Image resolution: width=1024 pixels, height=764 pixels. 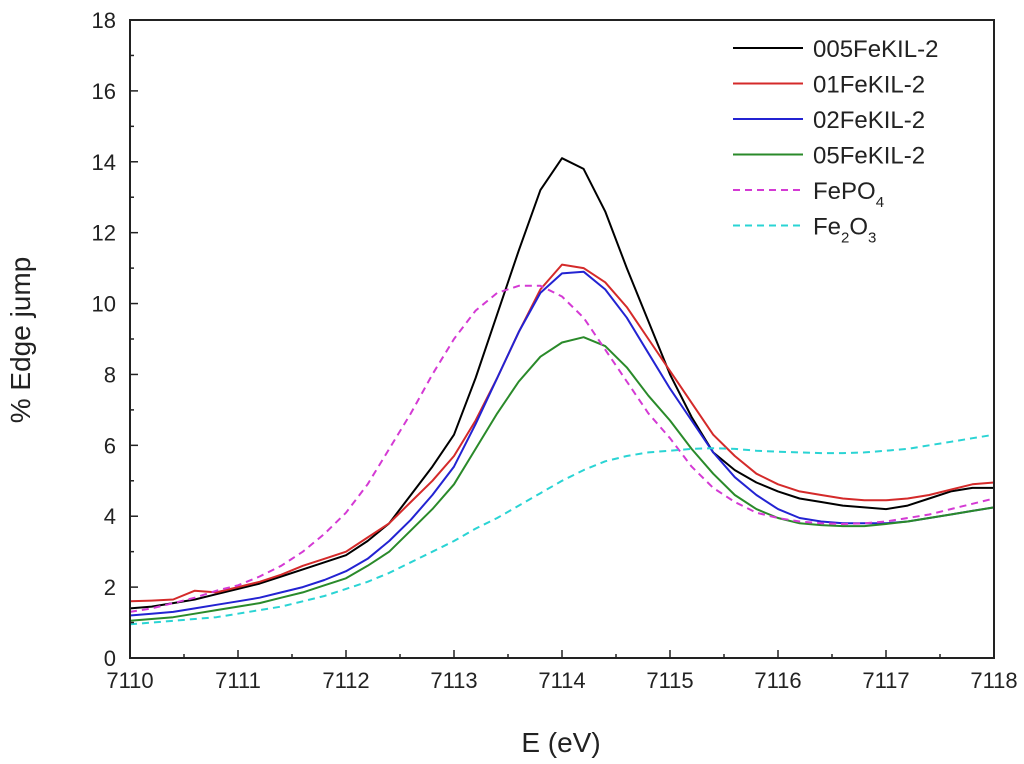 I want to click on x-tick-label: 7116, so click(x=777, y=680).